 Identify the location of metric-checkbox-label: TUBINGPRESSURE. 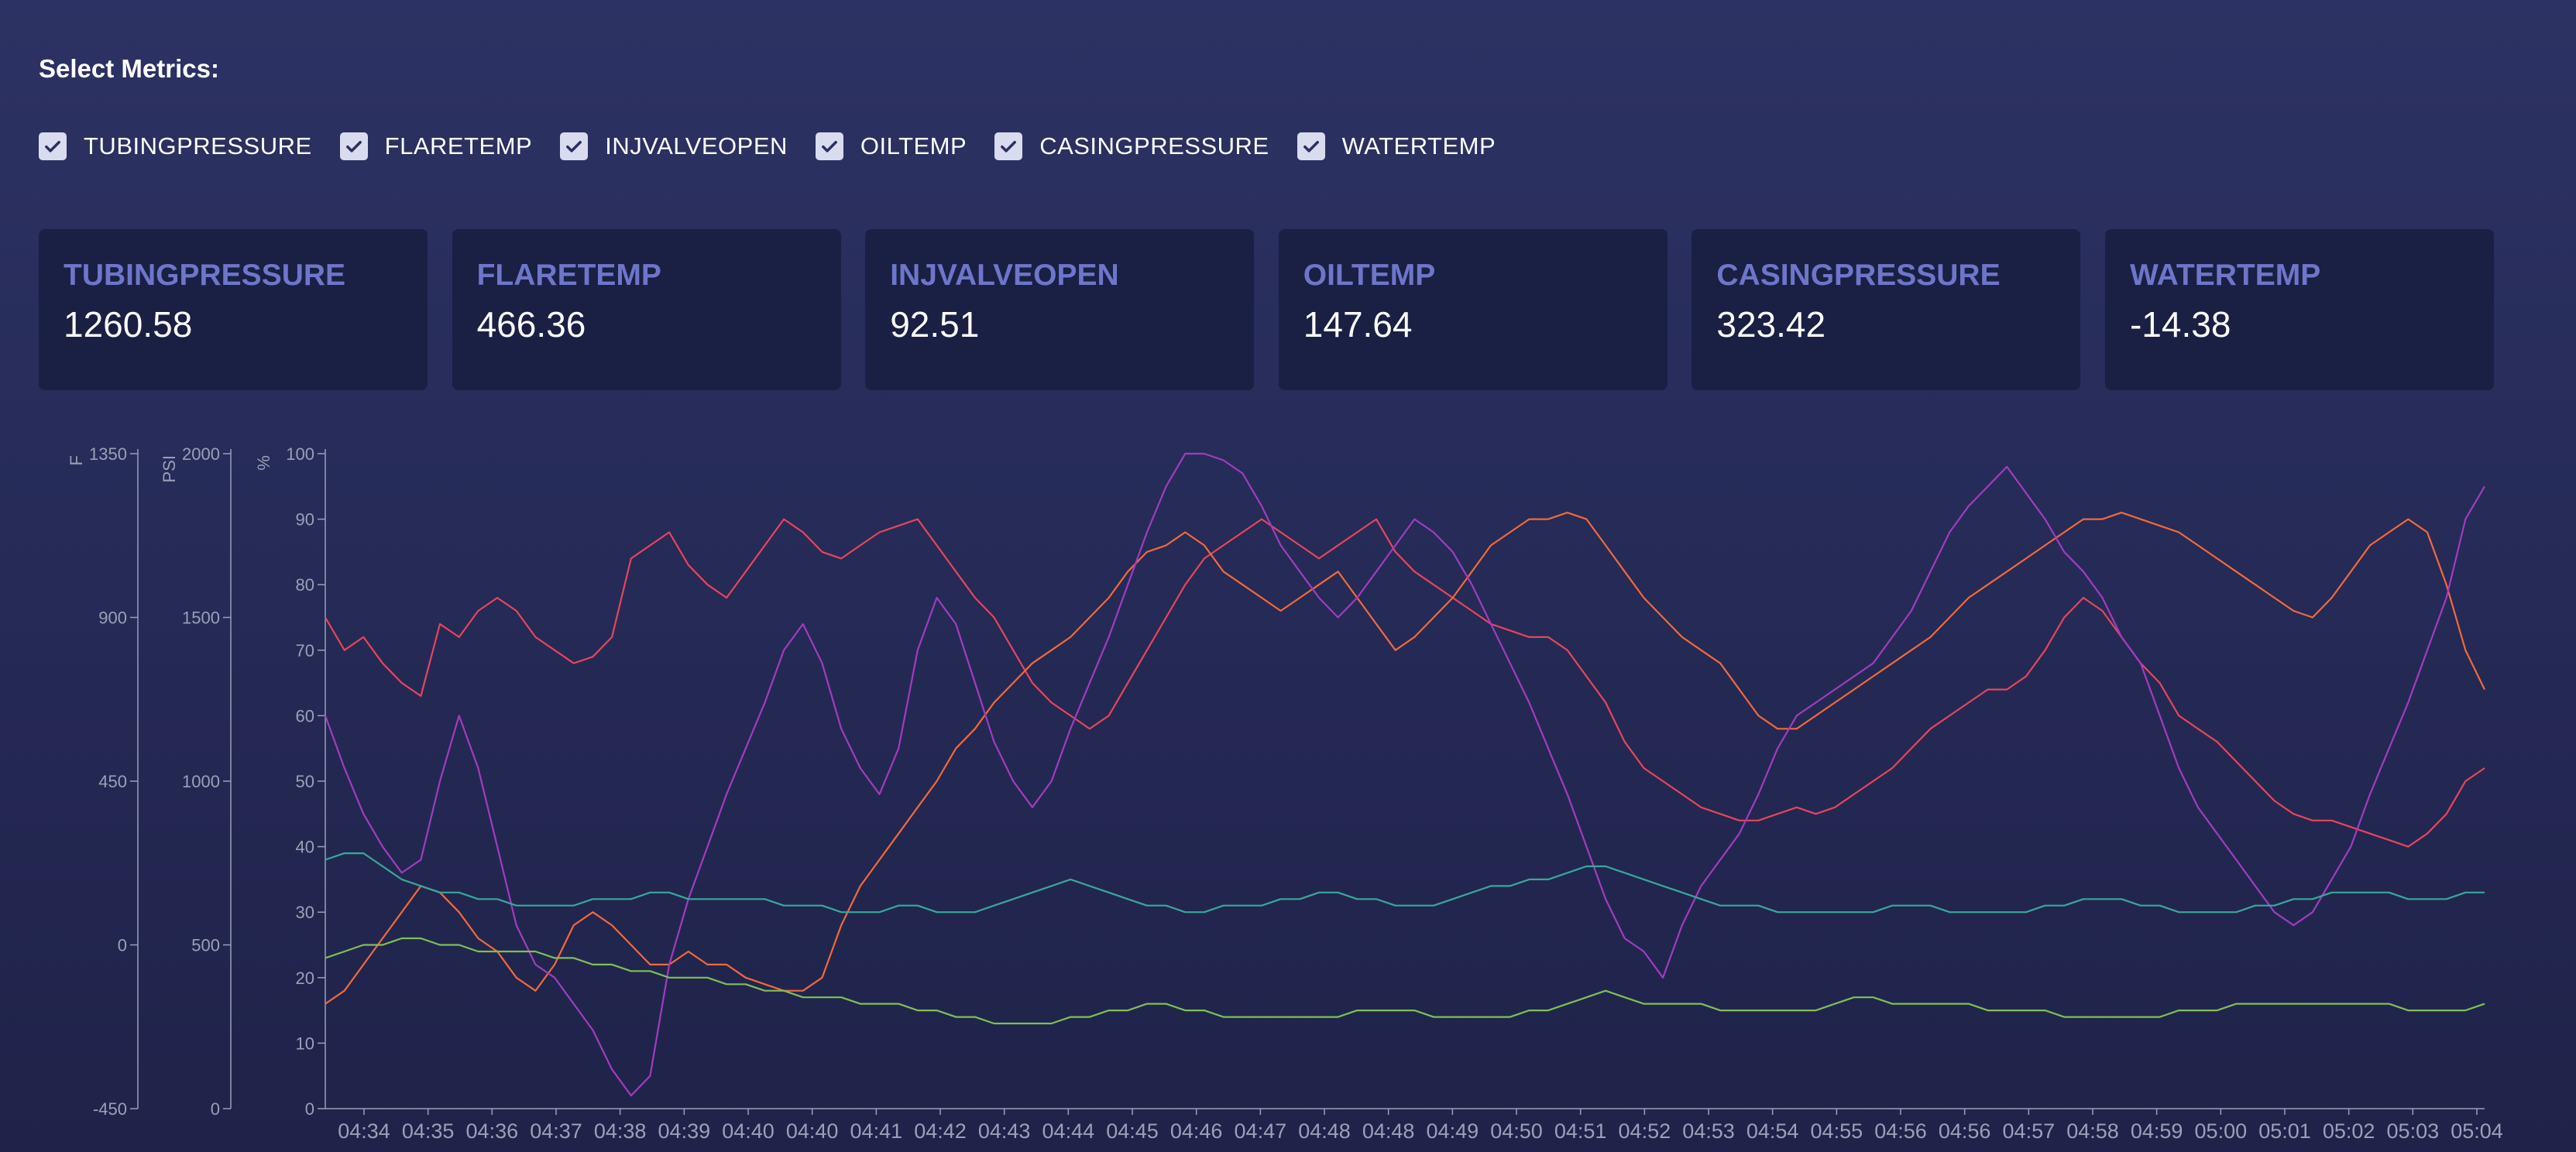
(198, 145).